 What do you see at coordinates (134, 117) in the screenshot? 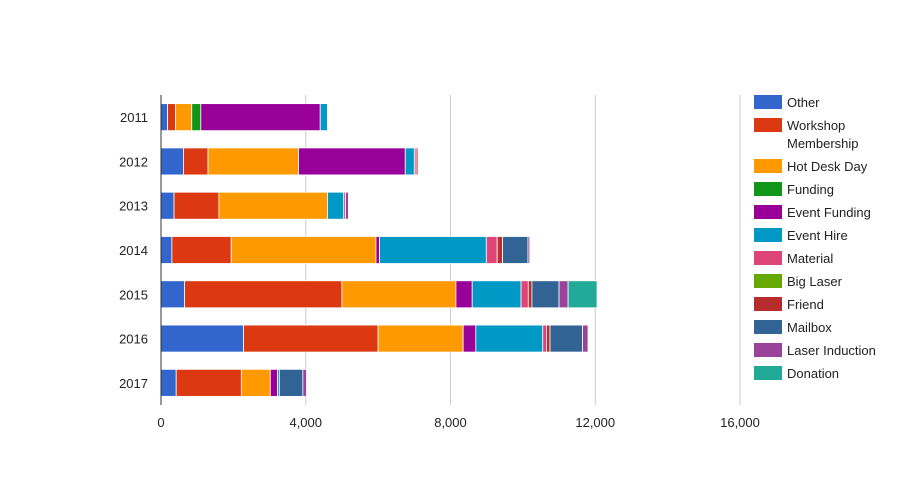
I see `y-tick-label: 2011` at bounding box center [134, 117].